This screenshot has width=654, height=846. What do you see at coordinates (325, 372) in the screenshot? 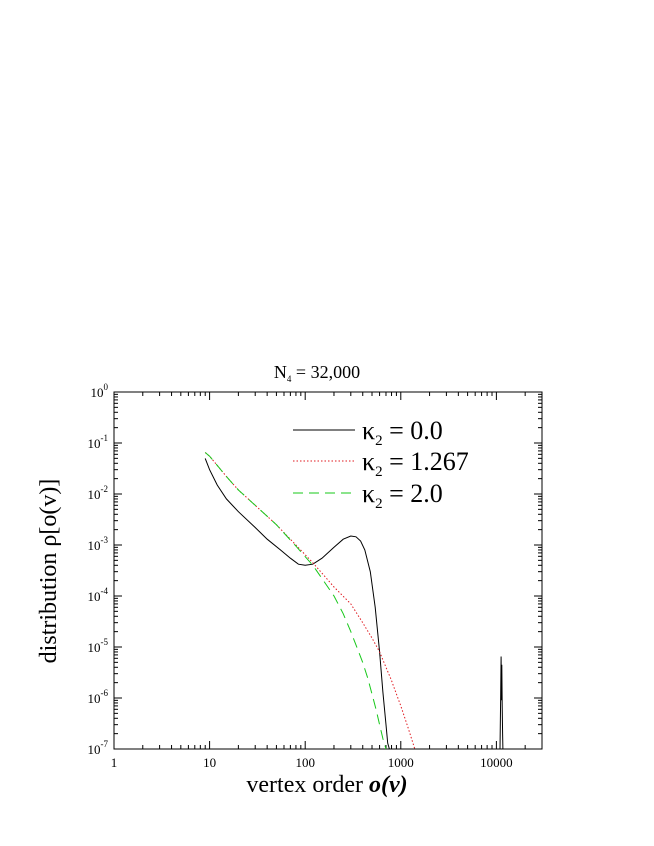
I see `title-rest: = 32,000` at bounding box center [325, 372].